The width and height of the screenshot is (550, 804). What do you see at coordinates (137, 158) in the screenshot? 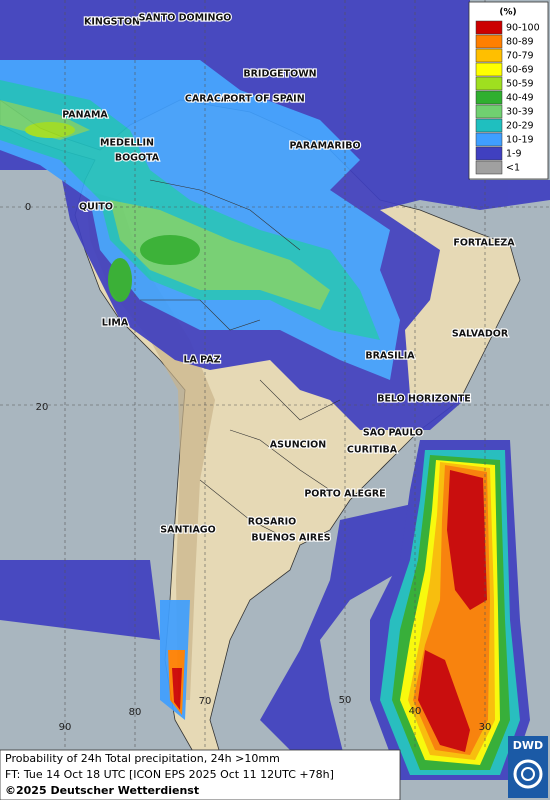
I see `city-label: BOGOTA` at bounding box center [137, 158].